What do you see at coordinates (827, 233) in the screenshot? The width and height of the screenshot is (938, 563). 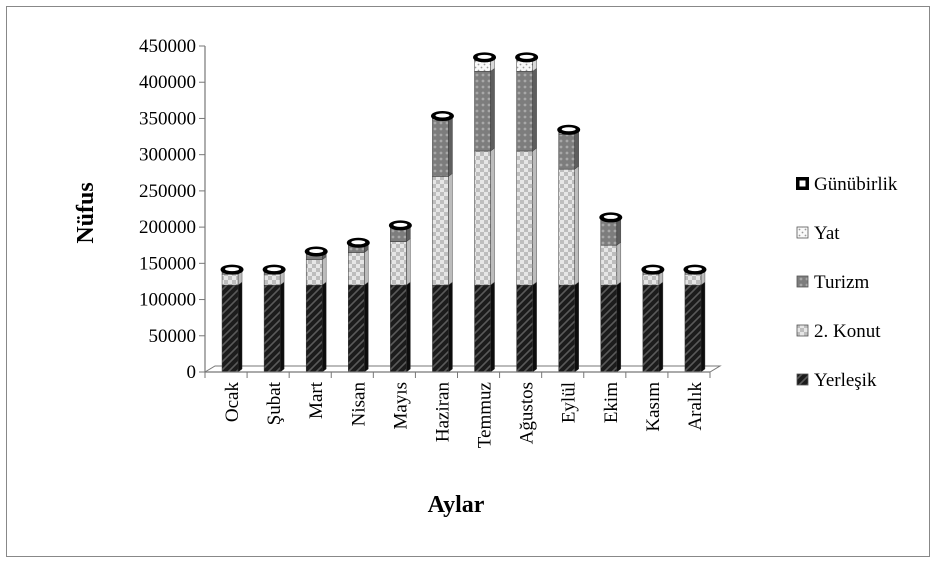 I see `legend-label: Yat` at bounding box center [827, 233].